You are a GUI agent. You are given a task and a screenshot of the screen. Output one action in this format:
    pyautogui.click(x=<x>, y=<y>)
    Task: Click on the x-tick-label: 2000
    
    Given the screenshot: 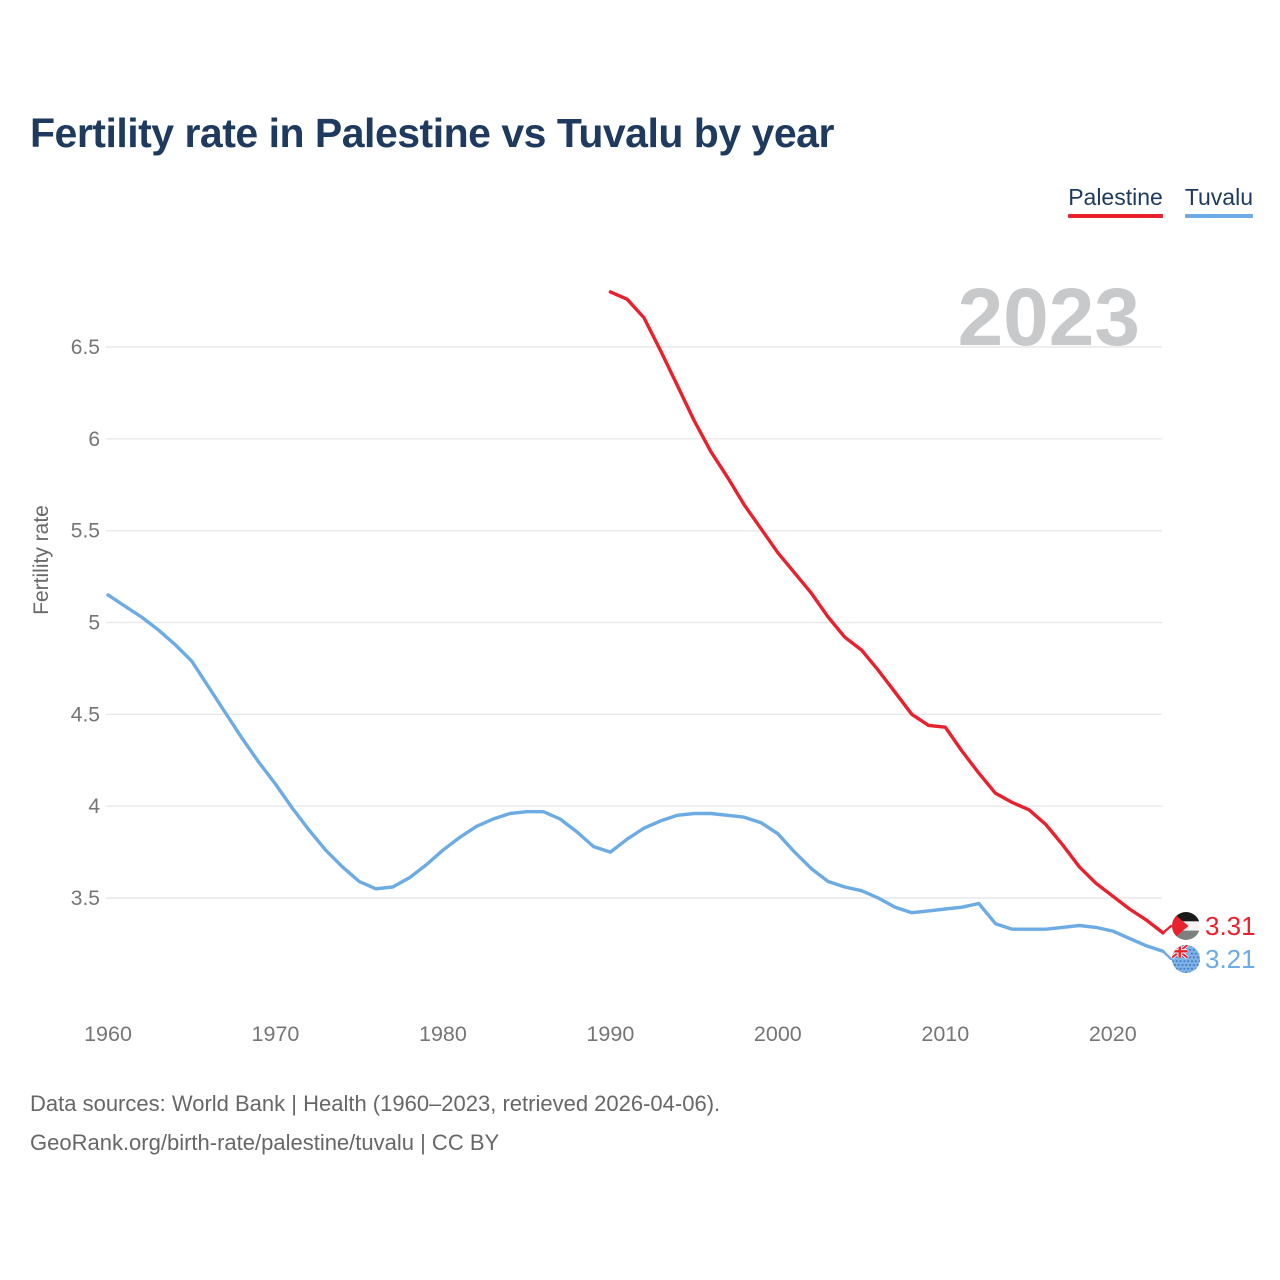 What is the action you would take?
    pyautogui.click(x=778, y=1034)
    